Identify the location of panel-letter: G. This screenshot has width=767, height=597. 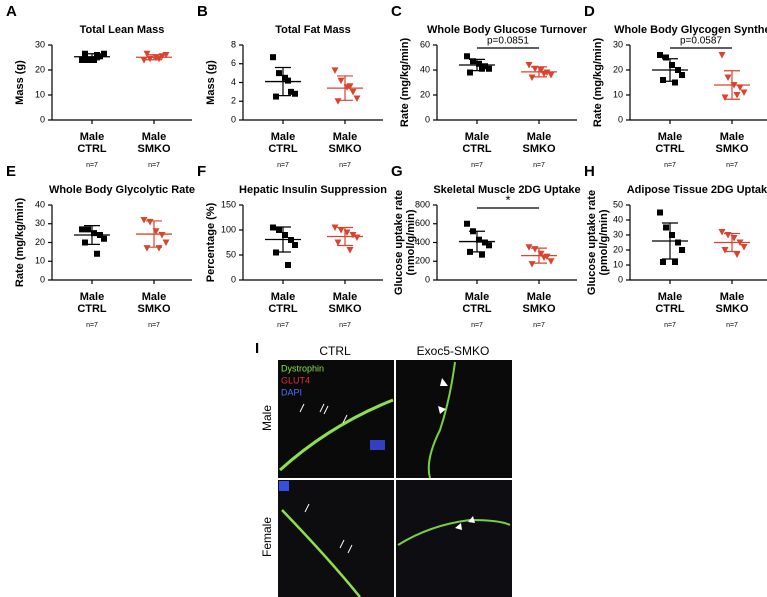
(397, 171).